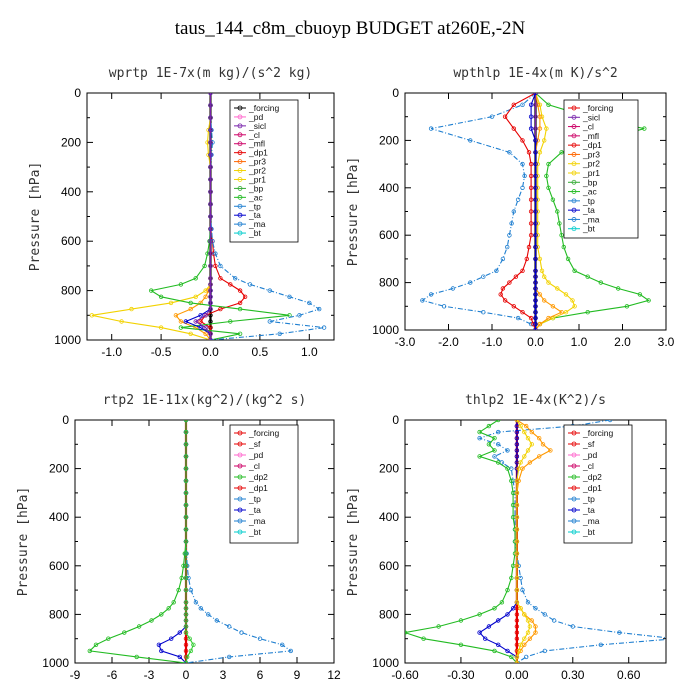 The image size is (700, 700). Describe the element at coordinates (264, 484) in the screenshot. I see `legend-box` at that location.